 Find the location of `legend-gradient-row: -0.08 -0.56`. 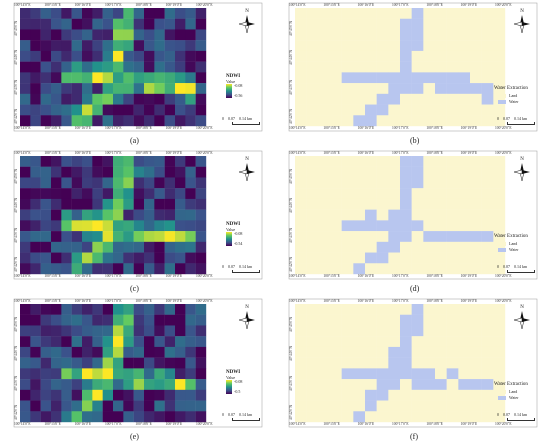

legend-gradient-row: -0.08 -0.56 is located at coordinates (234, 91).